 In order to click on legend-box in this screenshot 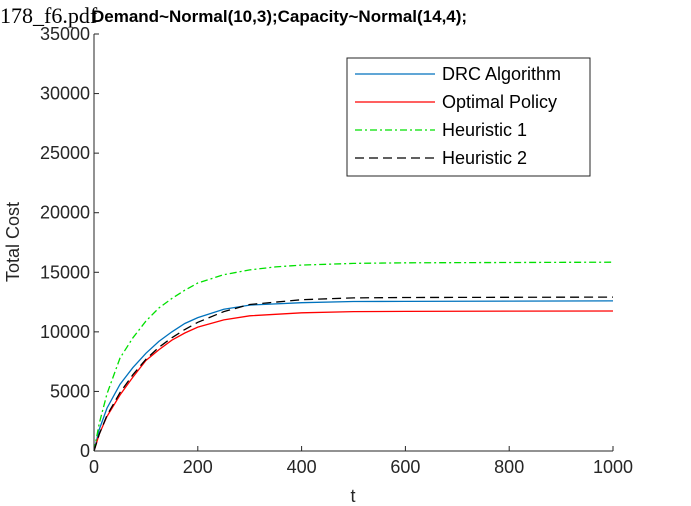, I will do `click(468, 117)`.